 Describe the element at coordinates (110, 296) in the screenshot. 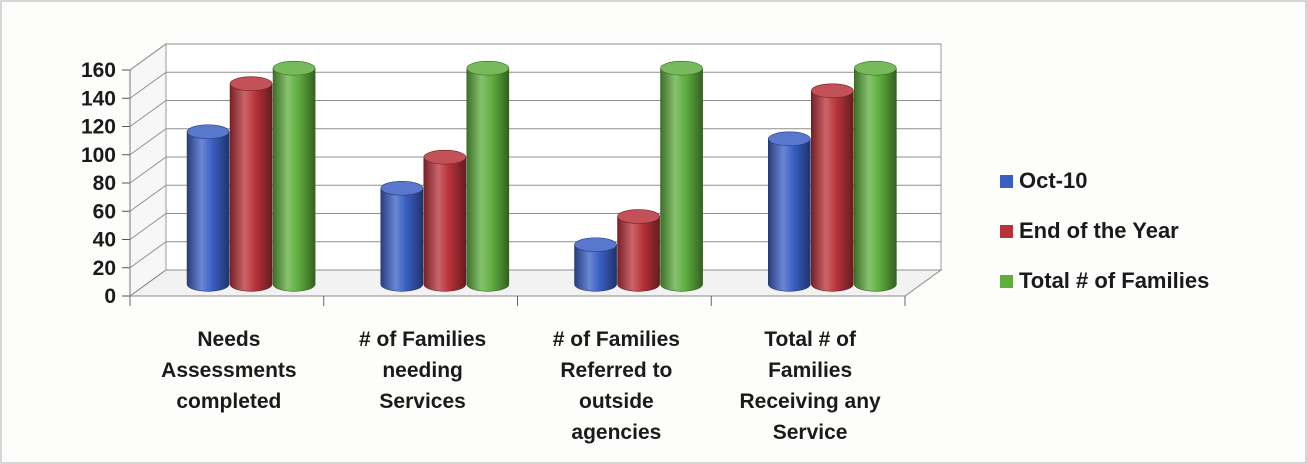

I see `y-tick-label: 0` at that location.